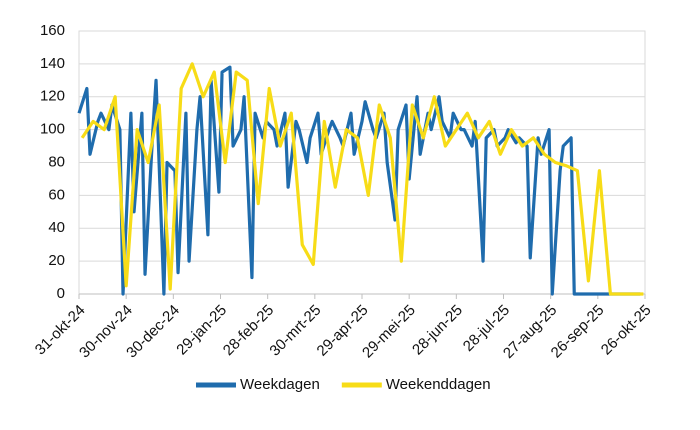  Describe the element at coordinates (56, 227) in the screenshot. I see `y-tick-label: 40` at that location.